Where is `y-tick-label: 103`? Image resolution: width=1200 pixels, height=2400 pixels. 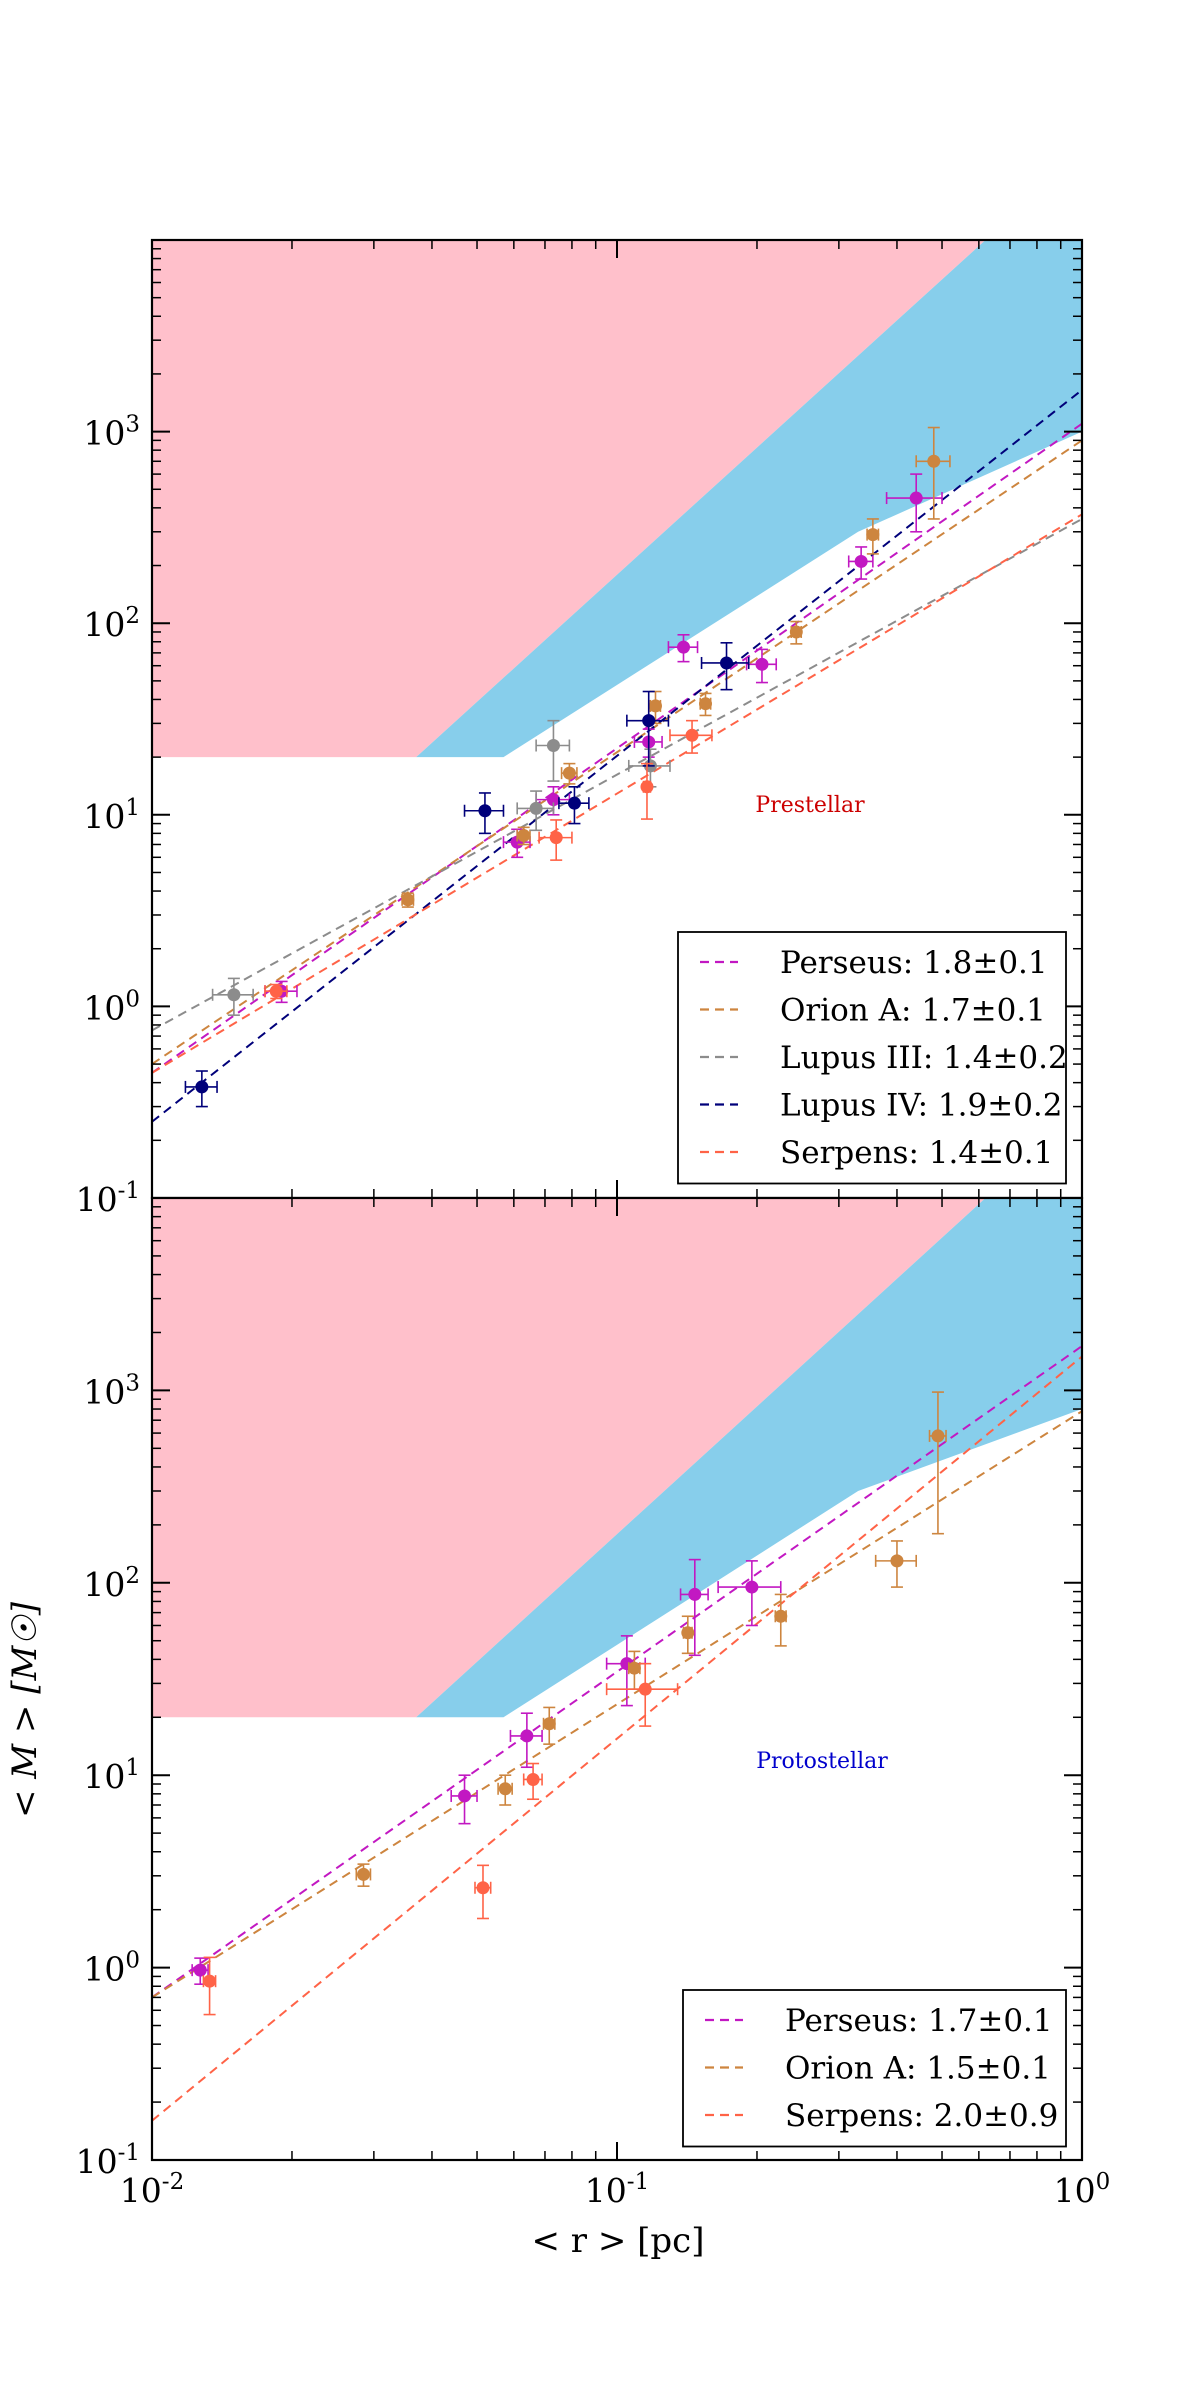 y-tick-label: 103 is located at coordinates (111, 1390).